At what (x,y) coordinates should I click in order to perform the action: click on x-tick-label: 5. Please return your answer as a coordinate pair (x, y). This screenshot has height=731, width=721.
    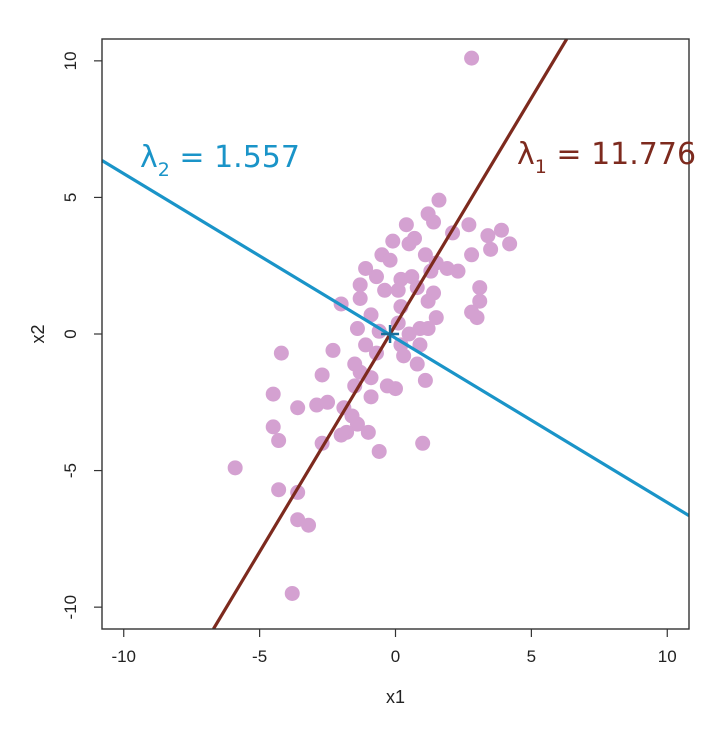
    Looking at the image, I should click on (531, 656).